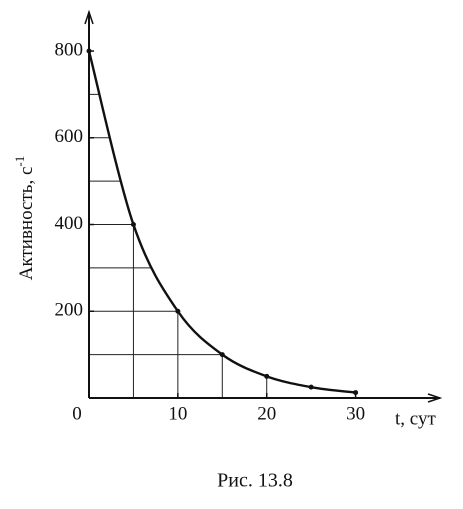 The width and height of the screenshot is (463, 509). Describe the element at coordinates (355, 413) in the screenshot. I see `x-tick-label: 30` at that location.